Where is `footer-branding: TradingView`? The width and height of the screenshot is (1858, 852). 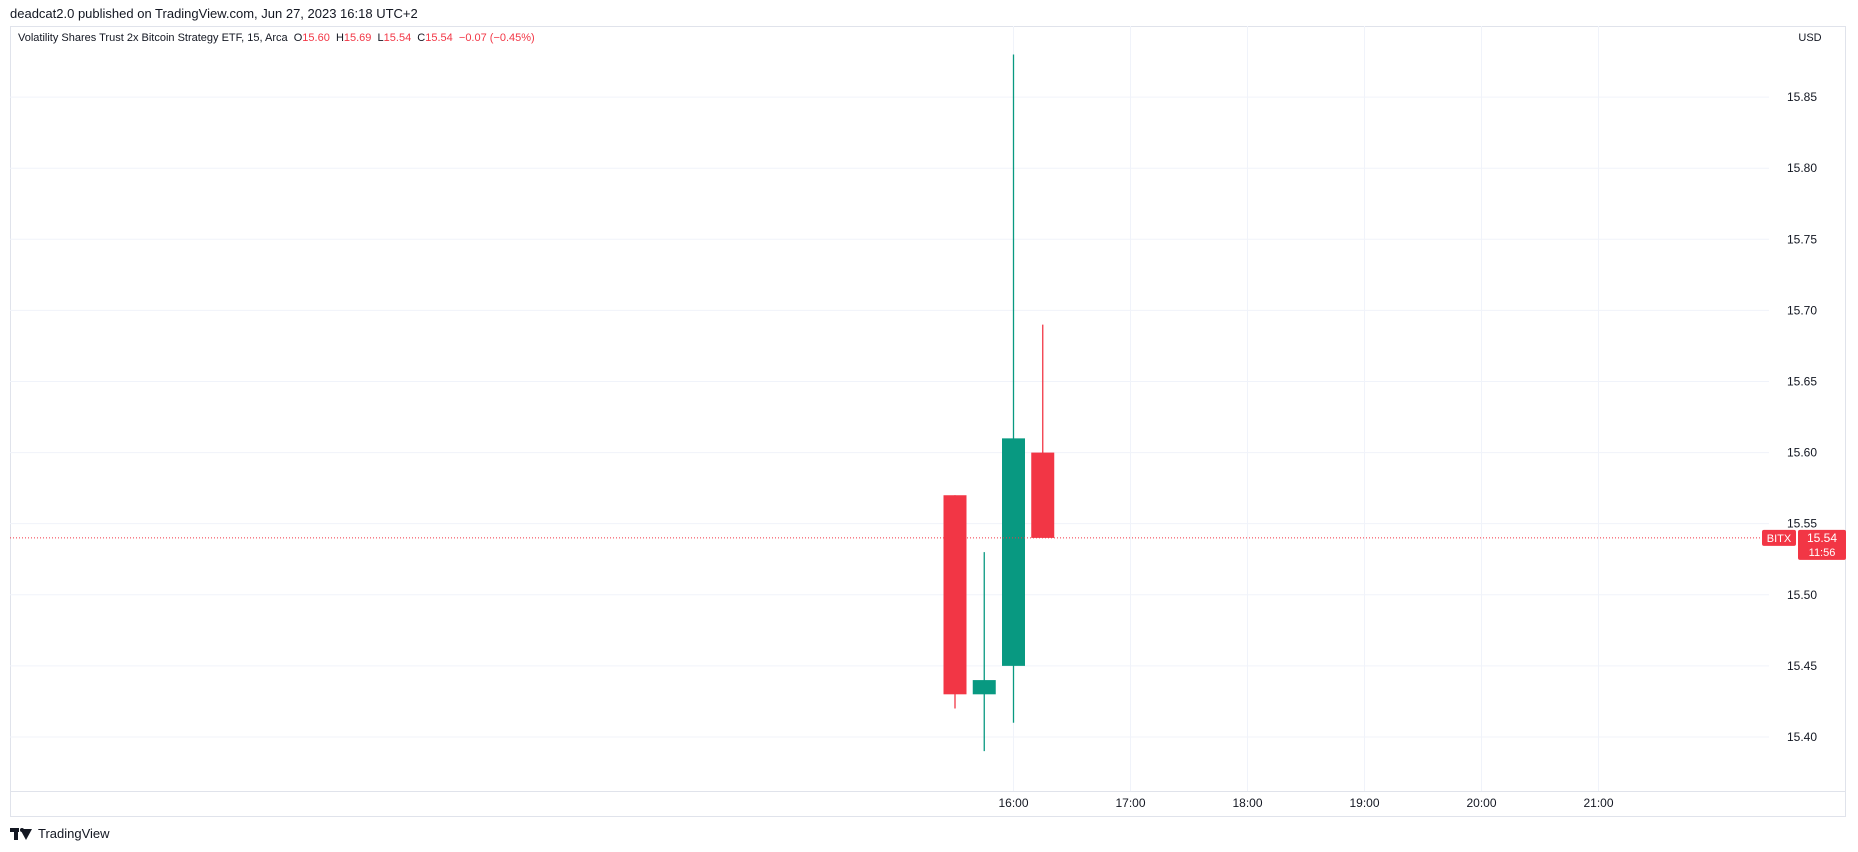
footer-branding: TradingView is located at coordinates (60, 833).